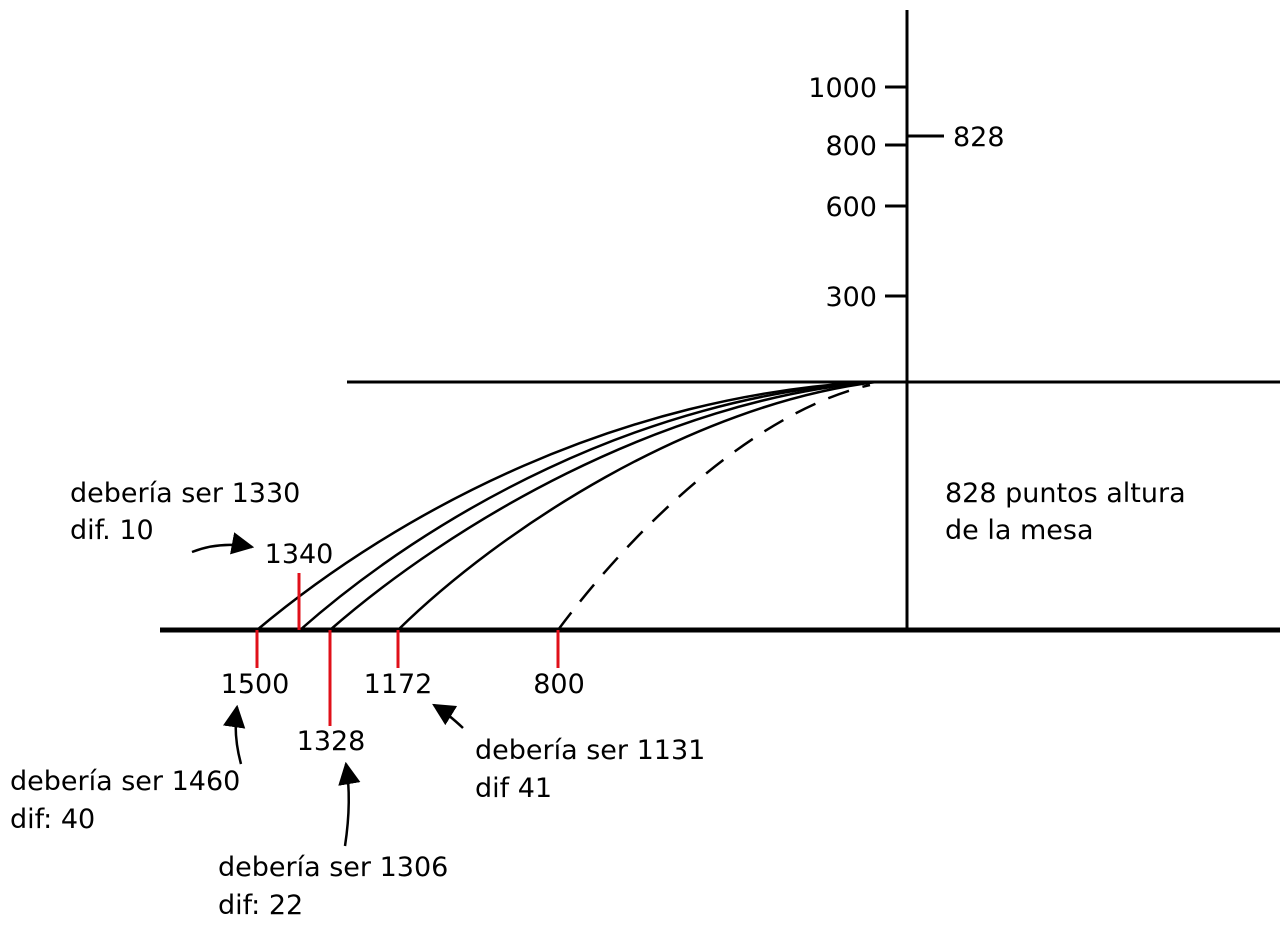 Image resolution: width=1280 pixels, height=927 pixels. I want to click on annotation-1131-line2: dif 41, so click(513, 788).